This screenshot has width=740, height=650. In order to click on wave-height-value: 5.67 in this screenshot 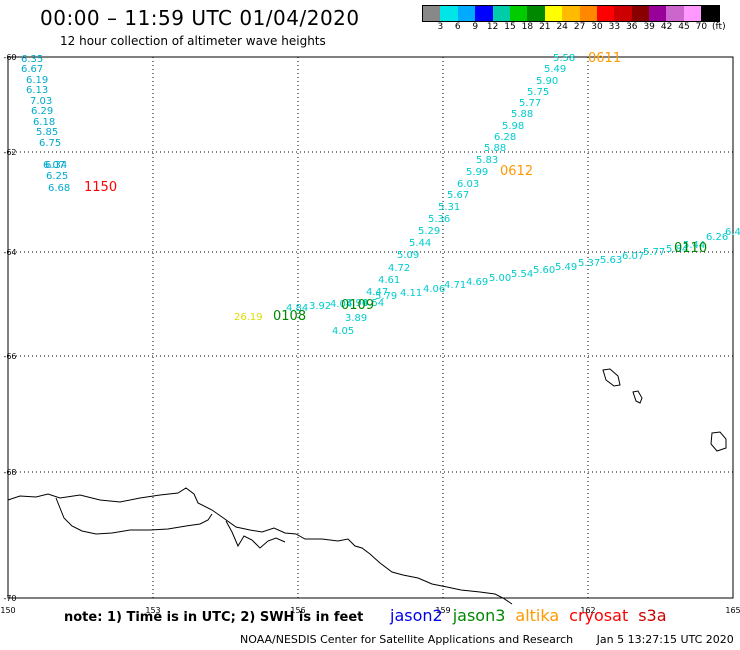, I will do `click(458, 195)`.